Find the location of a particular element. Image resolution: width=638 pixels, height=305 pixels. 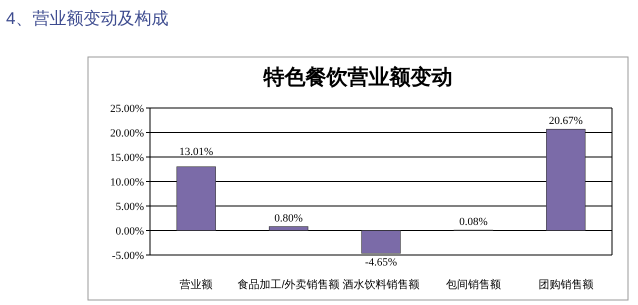

data-label: 20.67% is located at coordinates (565, 121).